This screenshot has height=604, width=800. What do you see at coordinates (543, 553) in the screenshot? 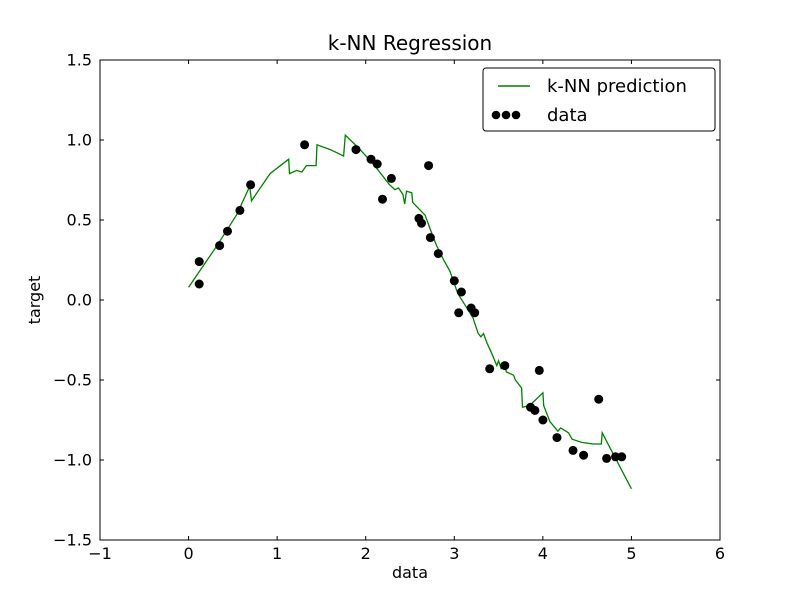
I see `x-tick-label: 4` at bounding box center [543, 553].